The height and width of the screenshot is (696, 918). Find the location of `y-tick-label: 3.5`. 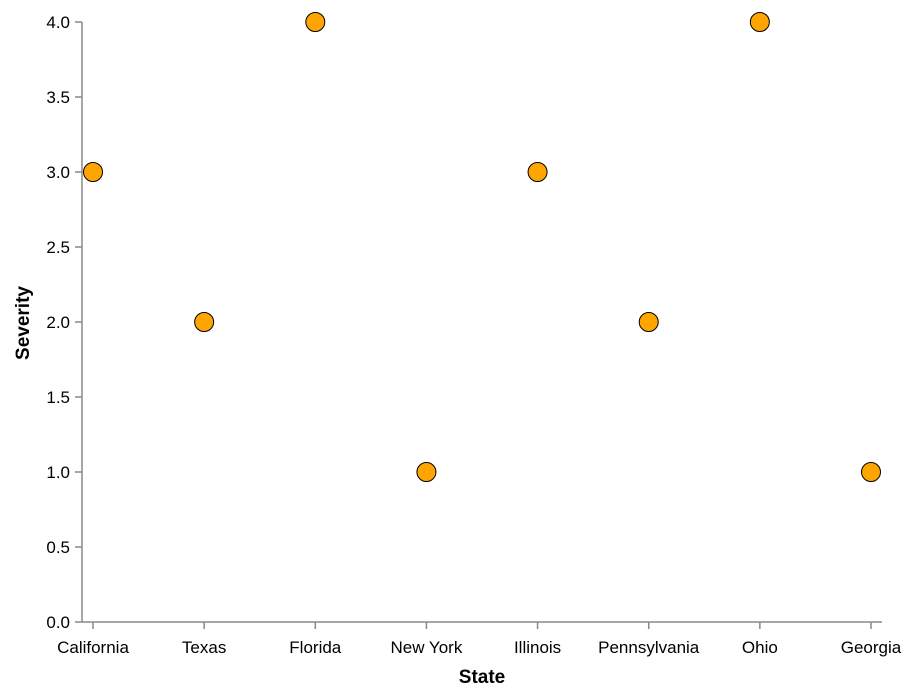

y-tick-label: 3.5 is located at coordinates (58, 97).